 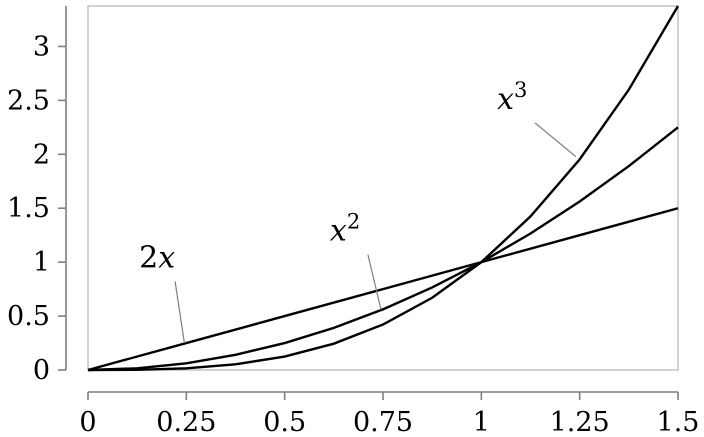 What do you see at coordinates (580, 422) in the screenshot?
I see `x-tick-label-5: 1.25` at bounding box center [580, 422].